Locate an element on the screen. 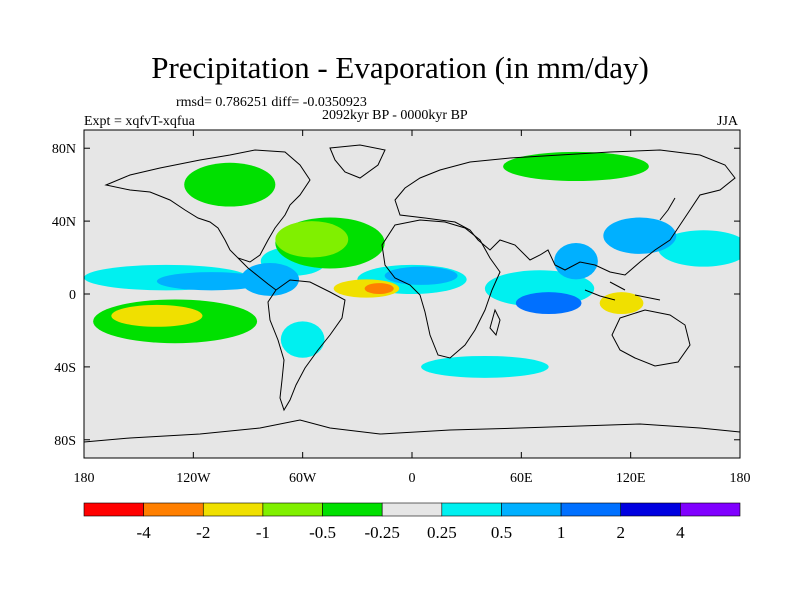 The height and width of the screenshot is (600, 800). coast-north-america is located at coordinates (207, 206).